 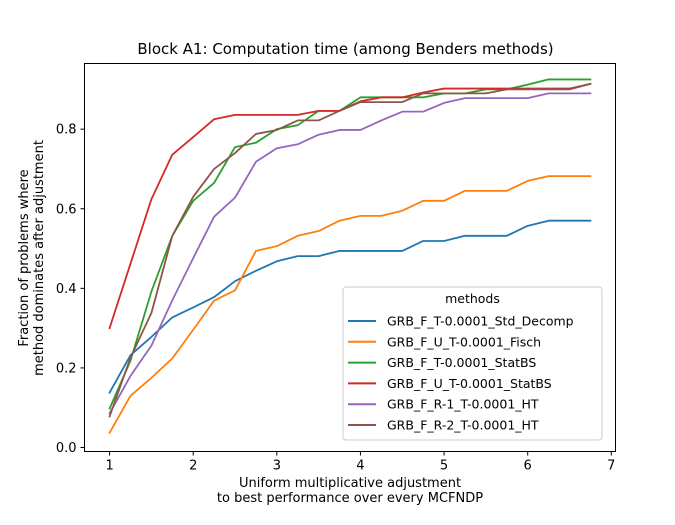 What do you see at coordinates (109, 466) in the screenshot?
I see `x-tick-label: 1` at bounding box center [109, 466].